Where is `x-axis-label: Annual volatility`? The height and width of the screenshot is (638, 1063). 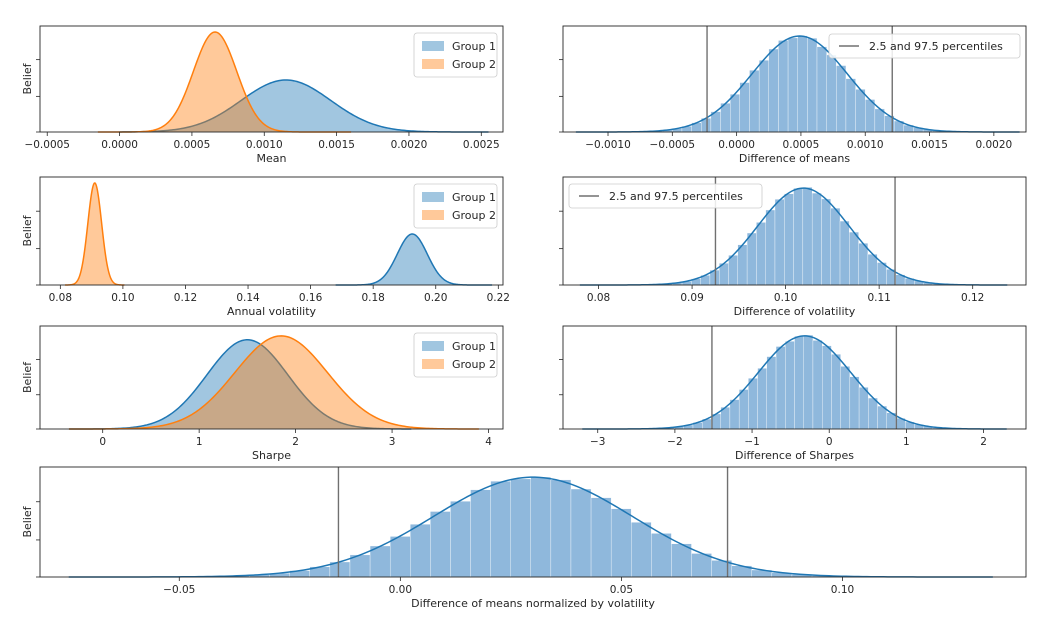
x-axis-label: Annual volatility is located at coordinates (272, 311).